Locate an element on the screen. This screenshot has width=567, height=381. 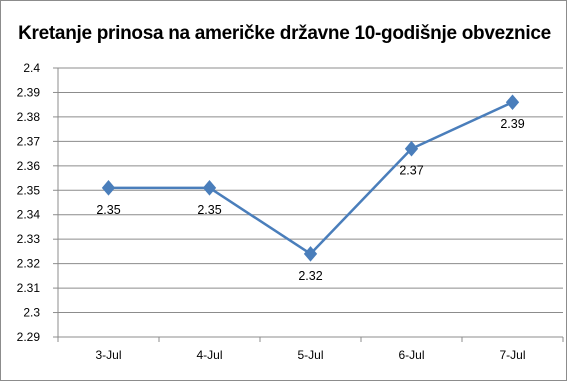
y-tick-label: 2.33 is located at coordinates (29, 239).